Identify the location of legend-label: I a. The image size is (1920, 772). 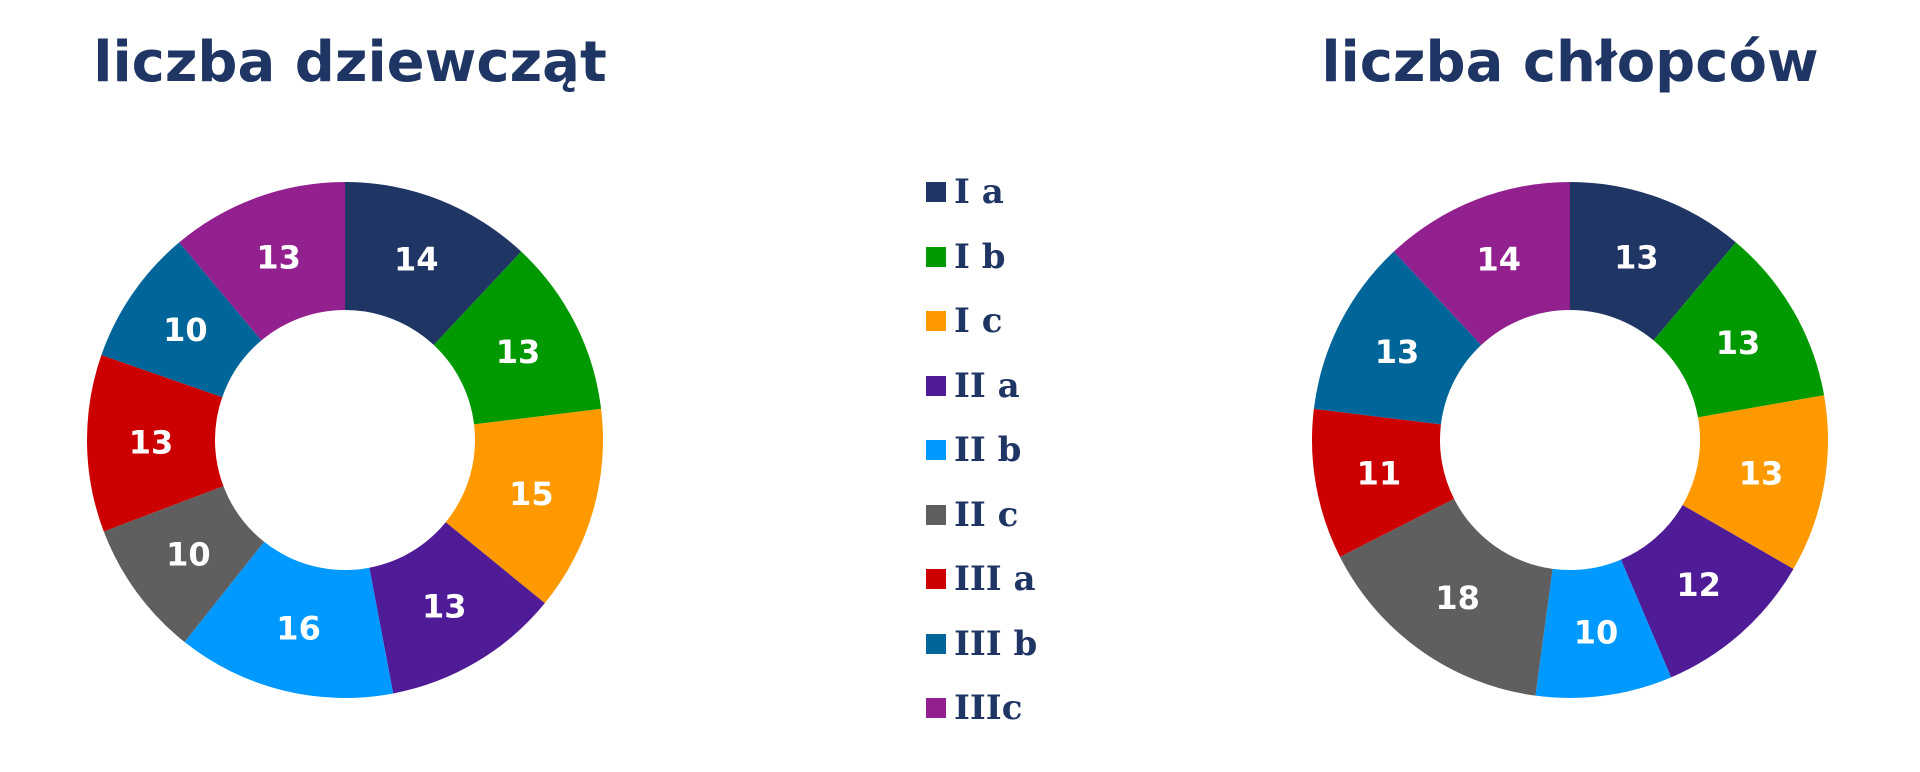
(979, 192).